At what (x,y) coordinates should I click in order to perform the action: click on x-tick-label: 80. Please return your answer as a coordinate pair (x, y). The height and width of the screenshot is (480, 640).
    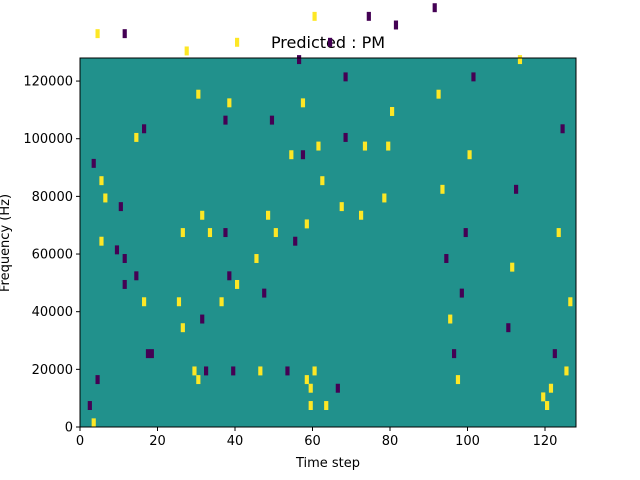
    Looking at the image, I should click on (390, 441).